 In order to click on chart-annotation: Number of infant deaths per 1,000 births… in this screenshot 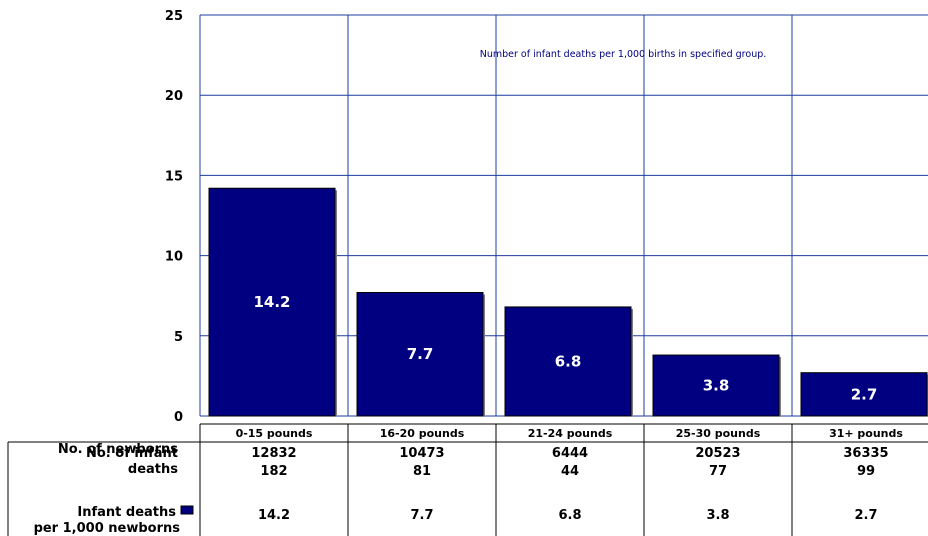, I will do `click(623, 54)`.